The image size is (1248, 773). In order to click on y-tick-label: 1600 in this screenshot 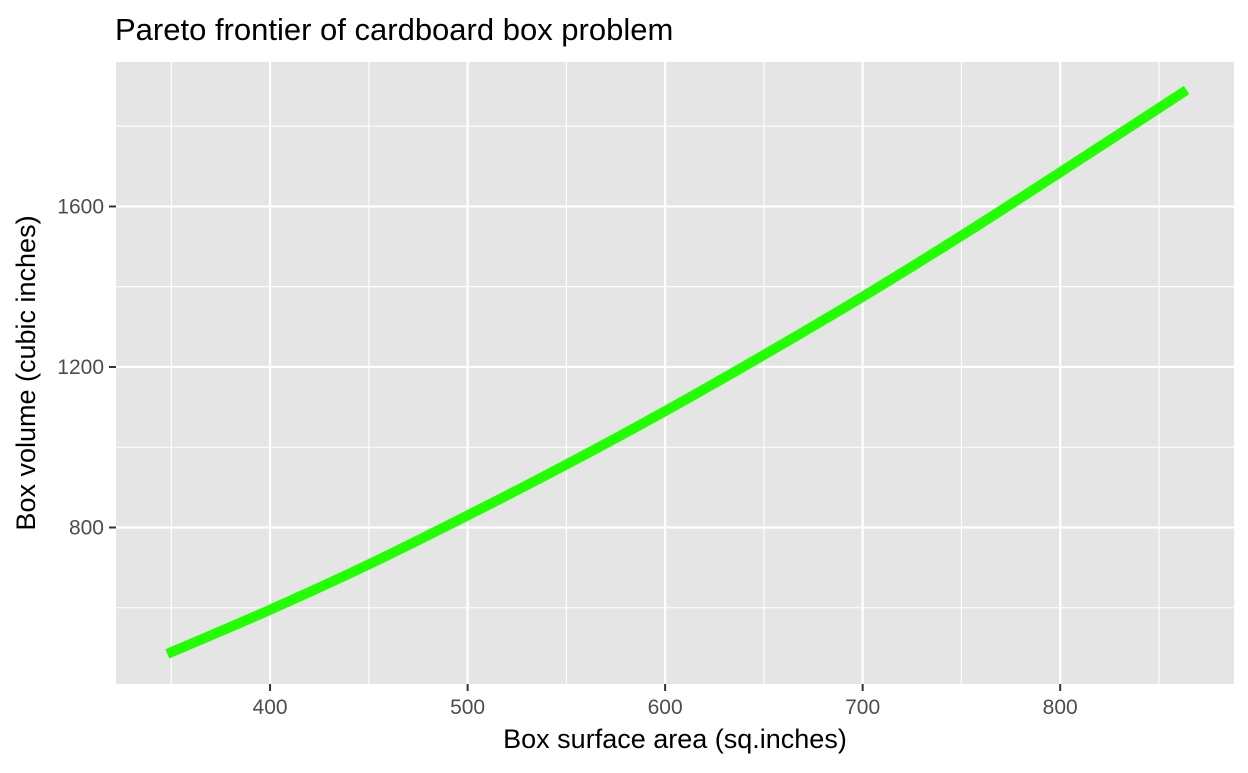, I will do `click(80, 206)`.